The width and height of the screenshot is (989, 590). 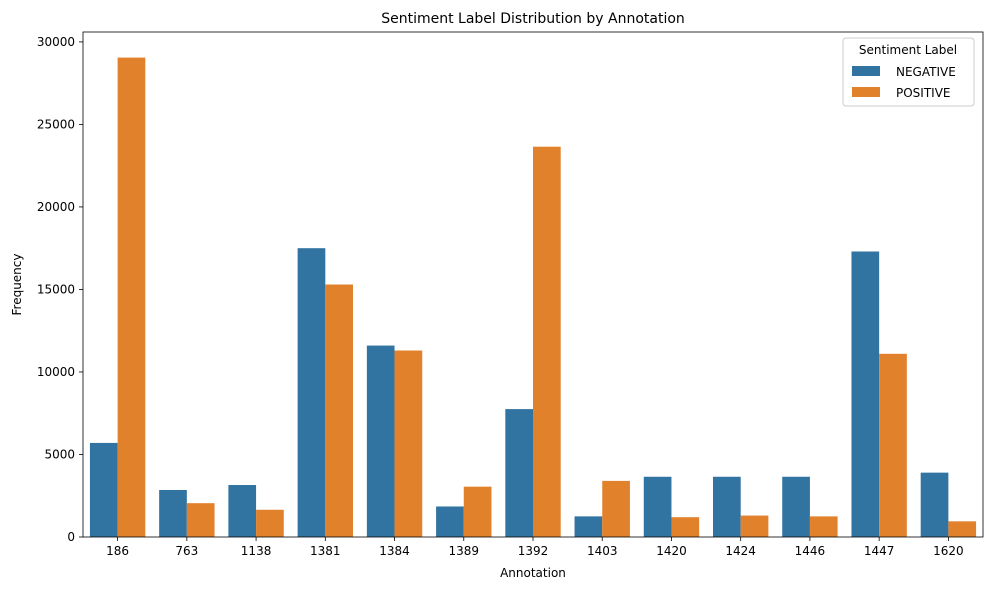 What do you see at coordinates (394, 551) in the screenshot?
I see `x-tick-label: 1384` at bounding box center [394, 551].